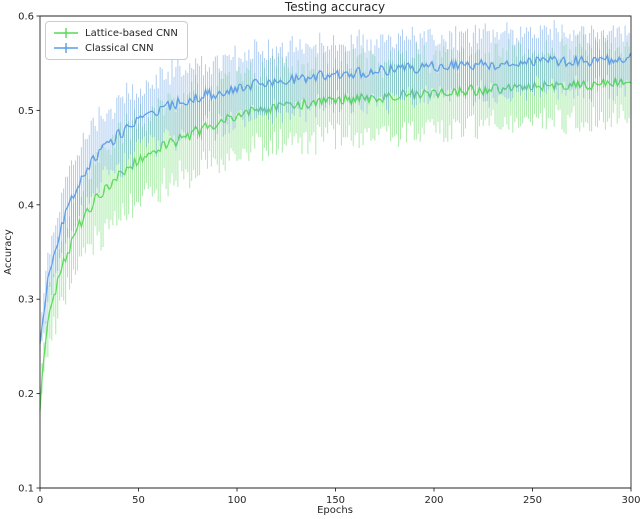 The image size is (640, 519). What do you see at coordinates (40, 500) in the screenshot?
I see `x-tick-label: 0` at bounding box center [40, 500].